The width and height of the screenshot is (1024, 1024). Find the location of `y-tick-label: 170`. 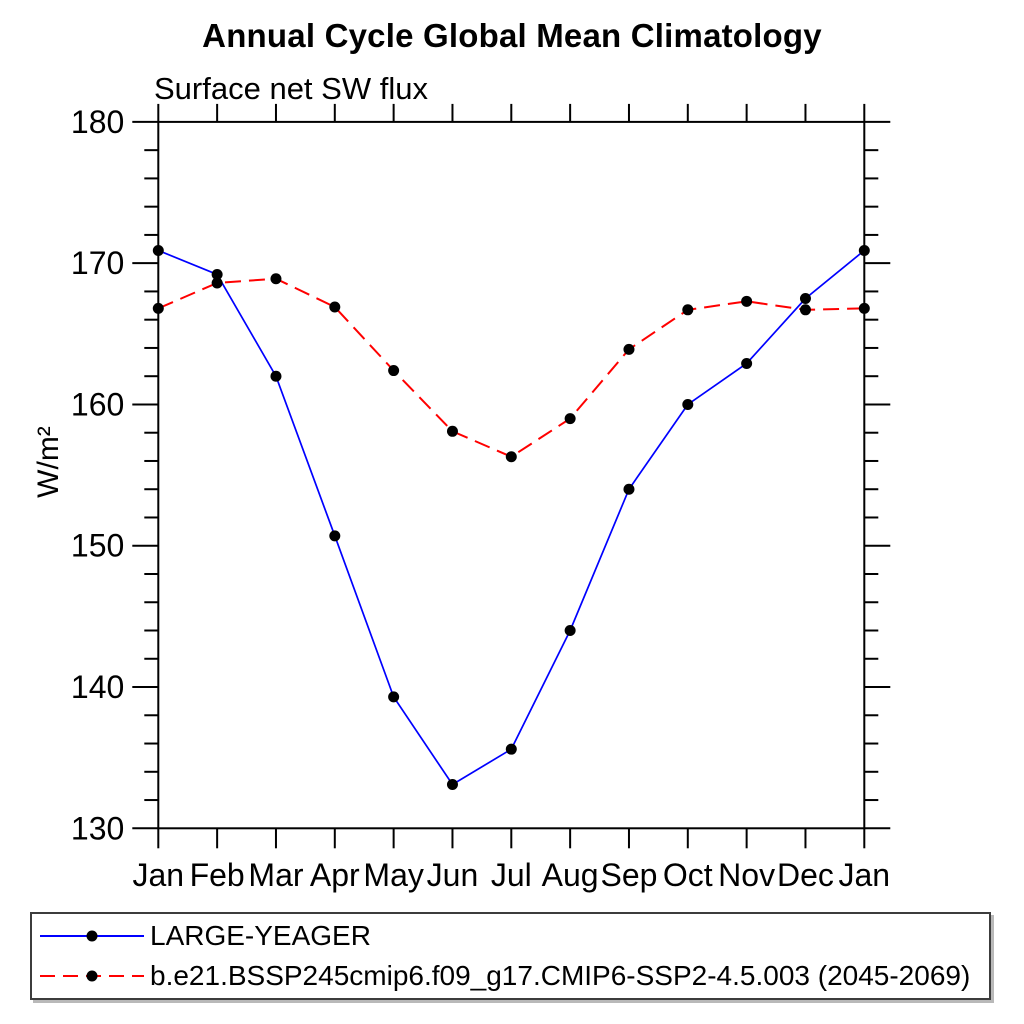

y-tick-label: 170 is located at coordinates (97, 263).